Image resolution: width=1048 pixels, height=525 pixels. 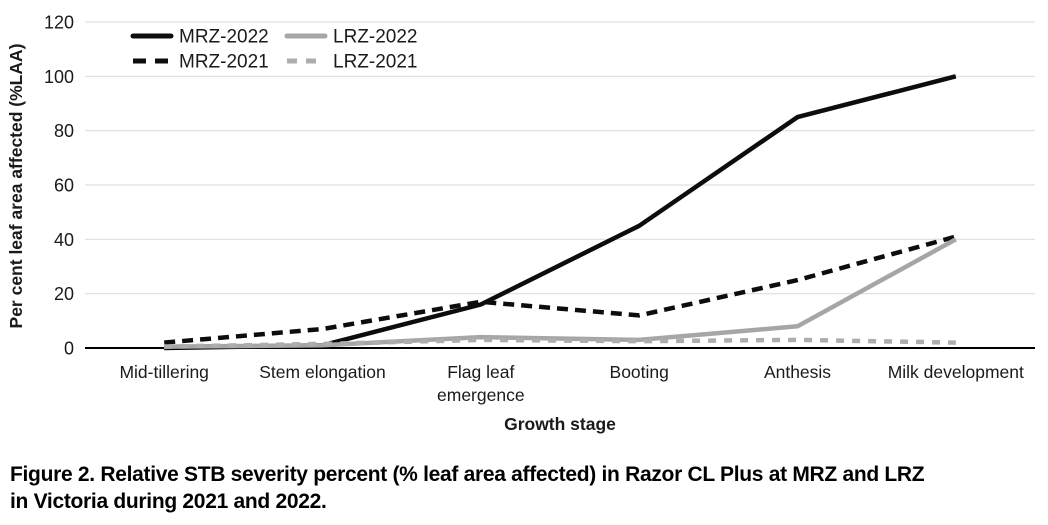 What do you see at coordinates (224, 62) in the screenshot?
I see `legend-label-MRZ-2021: MRZ-2021` at bounding box center [224, 62].